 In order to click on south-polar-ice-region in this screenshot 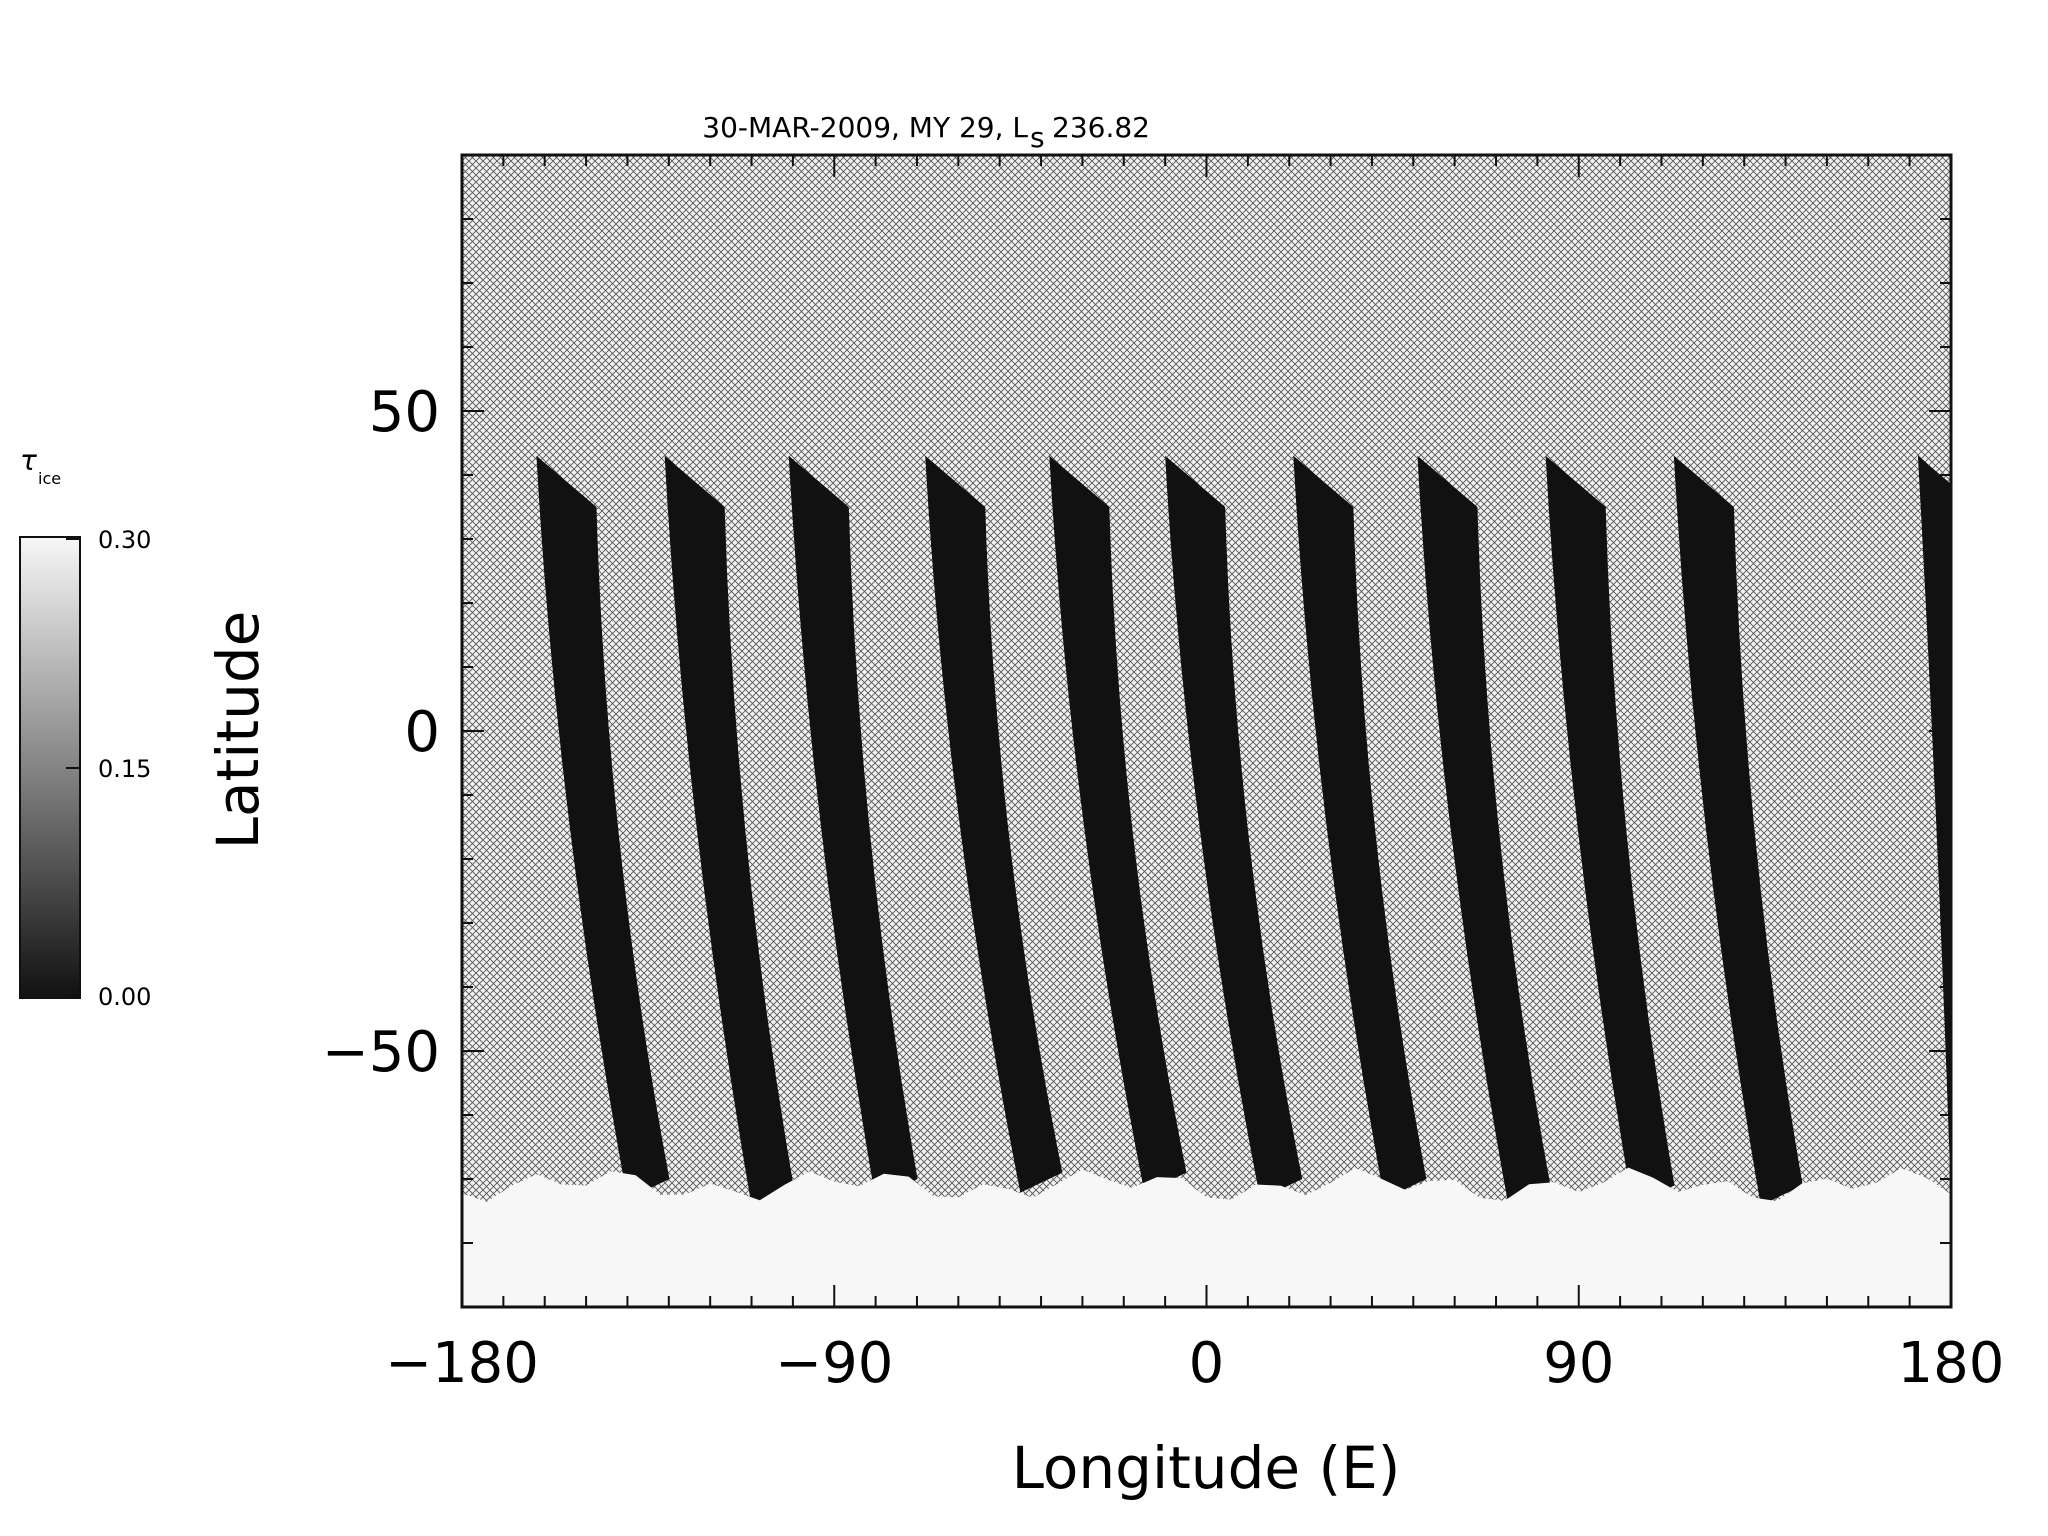, I will do `click(1206, 1237)`.